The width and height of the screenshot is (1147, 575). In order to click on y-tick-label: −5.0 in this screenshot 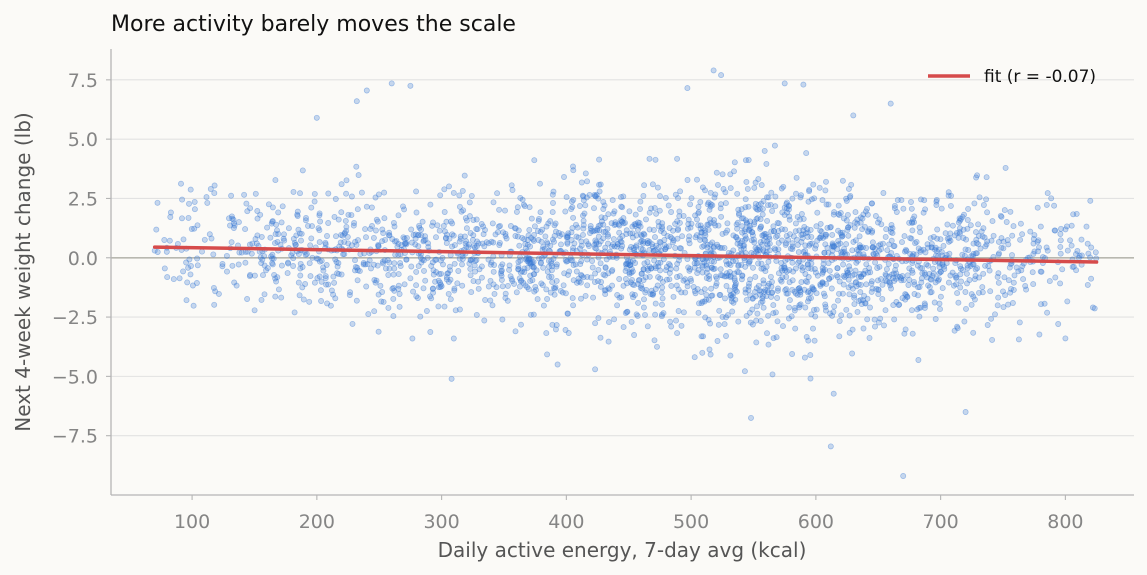, I will do `click(75, 377)`.